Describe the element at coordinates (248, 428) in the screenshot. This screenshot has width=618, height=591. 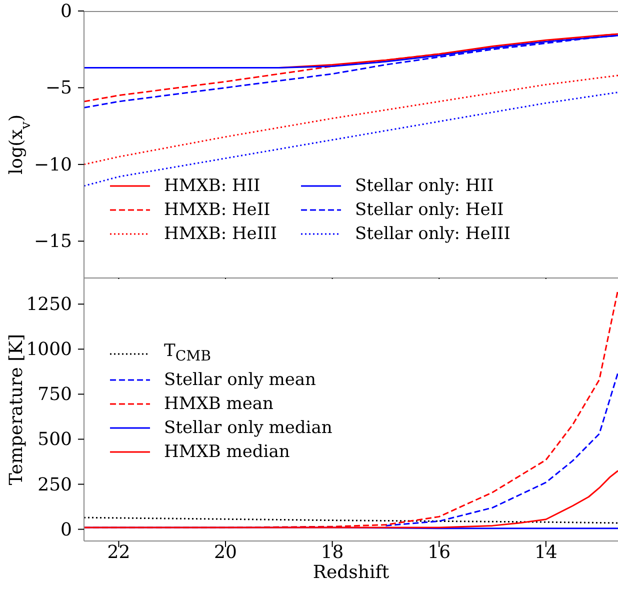
I see `legend-label: Stellar only median` at that location.